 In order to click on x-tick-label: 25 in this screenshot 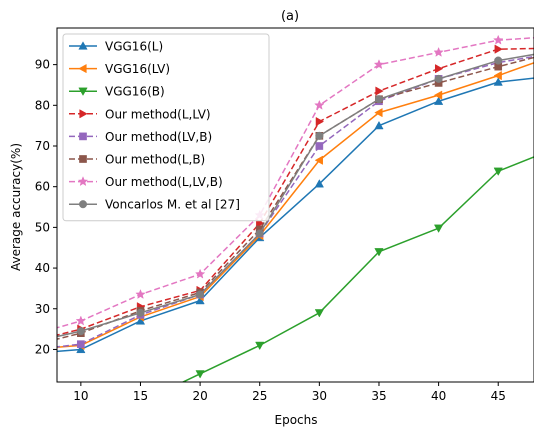, I will do `click(259, 396)`.